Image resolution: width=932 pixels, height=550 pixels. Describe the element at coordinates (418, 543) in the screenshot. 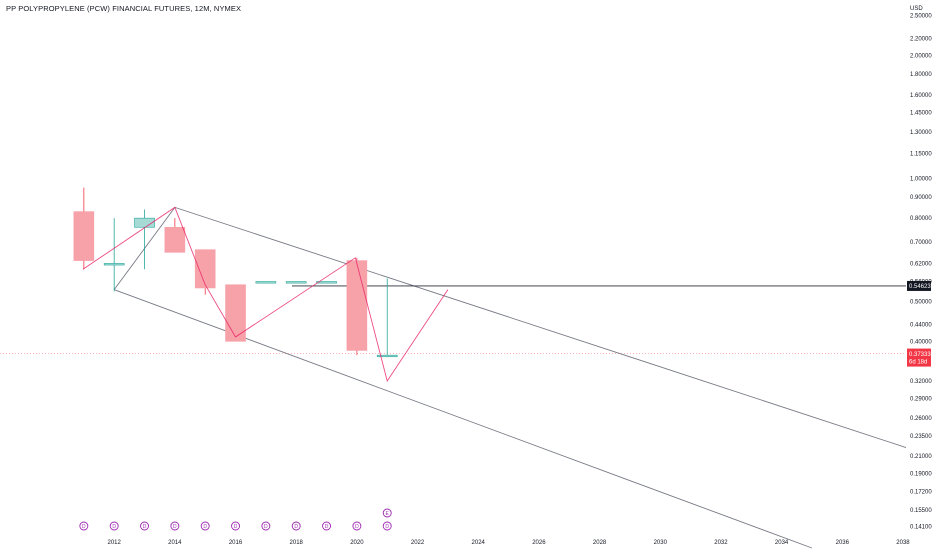

I see `time-tick-label: 2022` at that location.